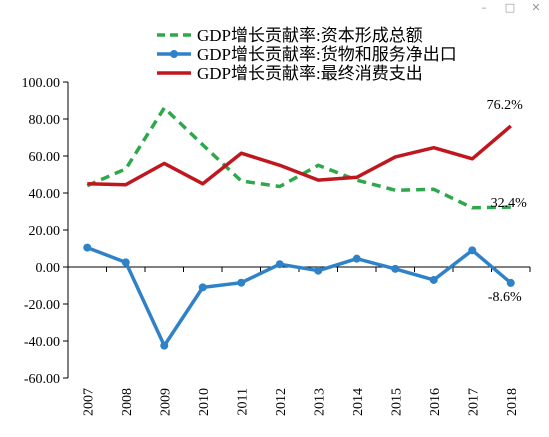  Describe the element at coordinates (396, 402) in the screenshot. I see `x-tick-label: 2015` at that location.